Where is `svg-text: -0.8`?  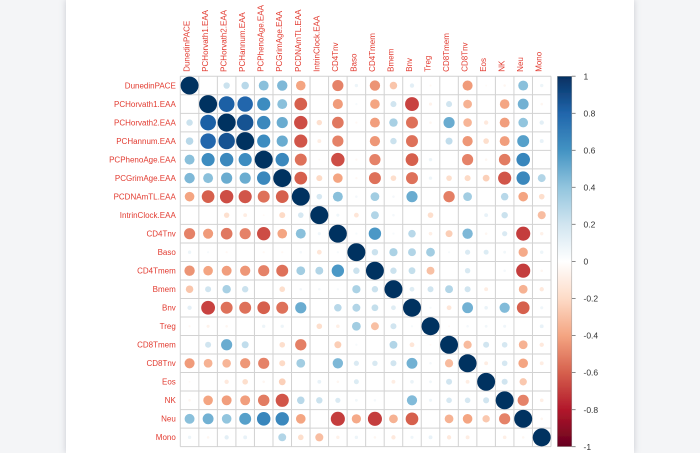 svg-text: -0.8 is located at coordinates (591, 410).